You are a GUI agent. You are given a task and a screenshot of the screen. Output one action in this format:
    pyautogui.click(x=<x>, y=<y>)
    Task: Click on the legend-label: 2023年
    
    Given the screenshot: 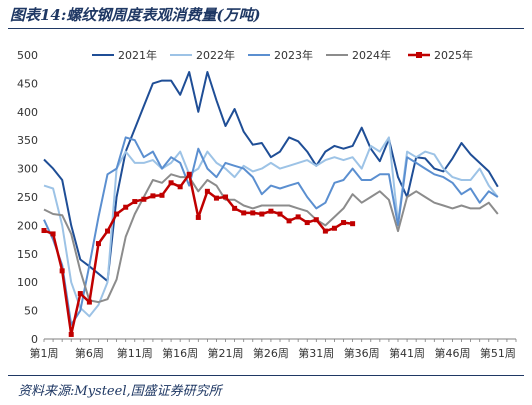 What is the action you would take?
    pyautogui.click(x=293, y=55)
    